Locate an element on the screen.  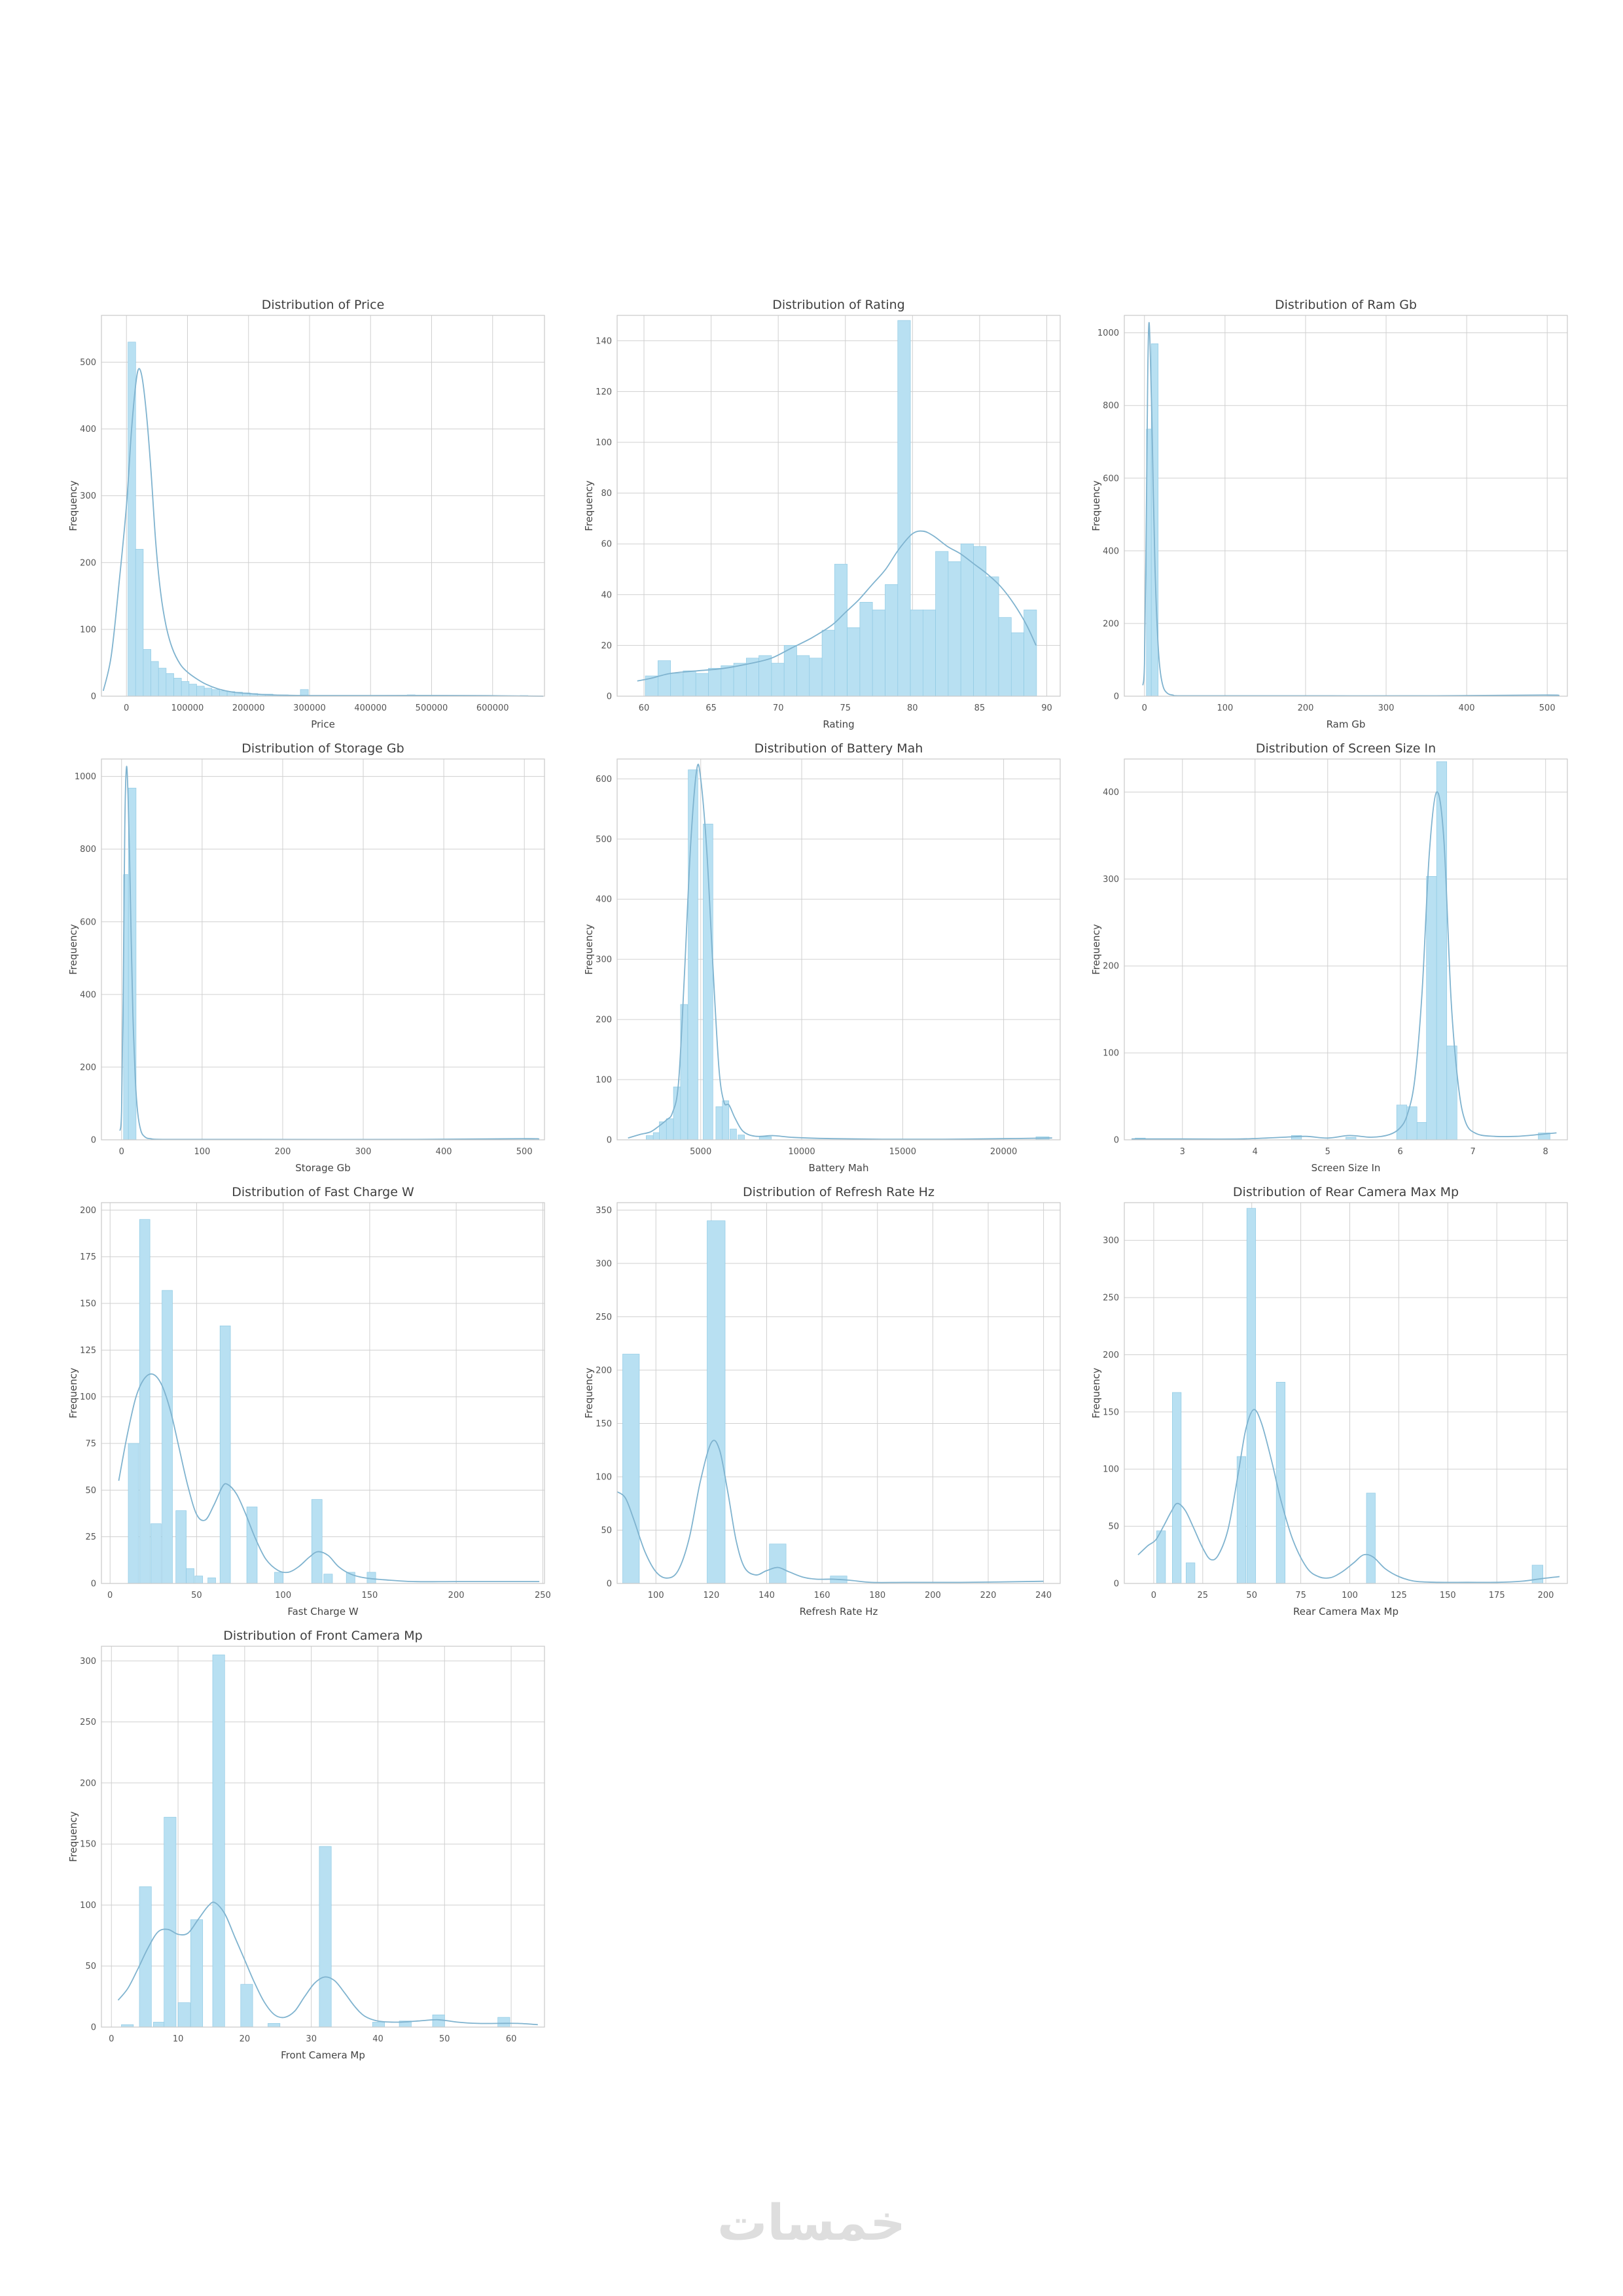
y-tick-labels: 0 100 200 300 400 500 600 is located at coordinates (604, 961).